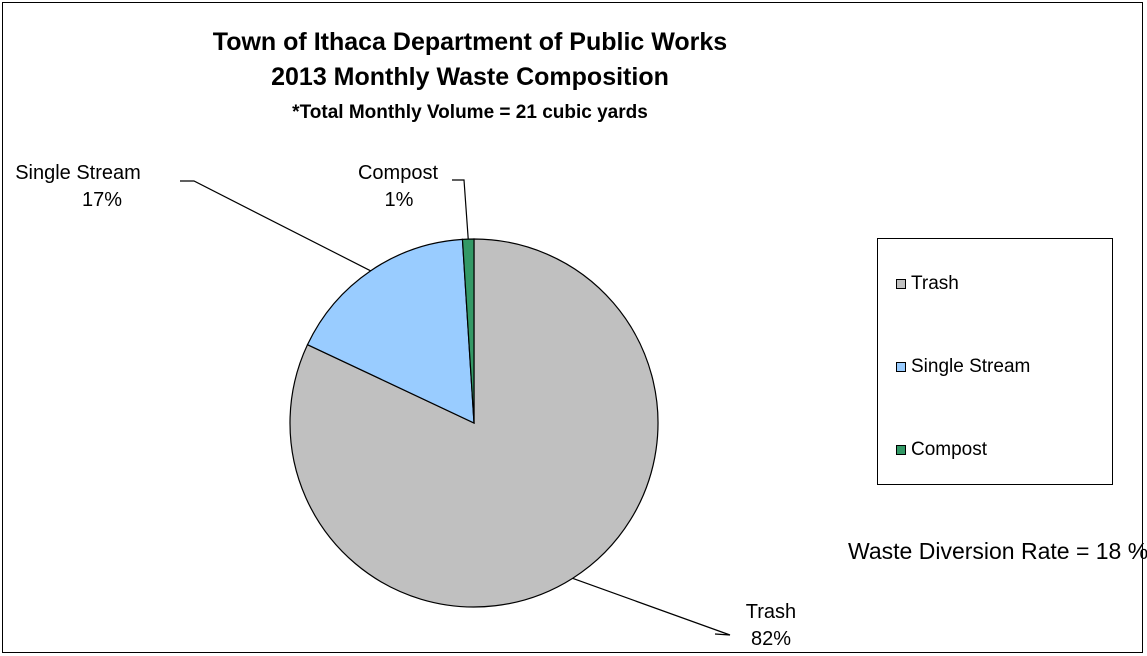 Image resolution: width=1147 pixels, height=656 pixels. What do you see at coordinates (398, 173) in the screenshot?
I see `slice-label-name-compost: Compost` at bounding box center [398, 173].